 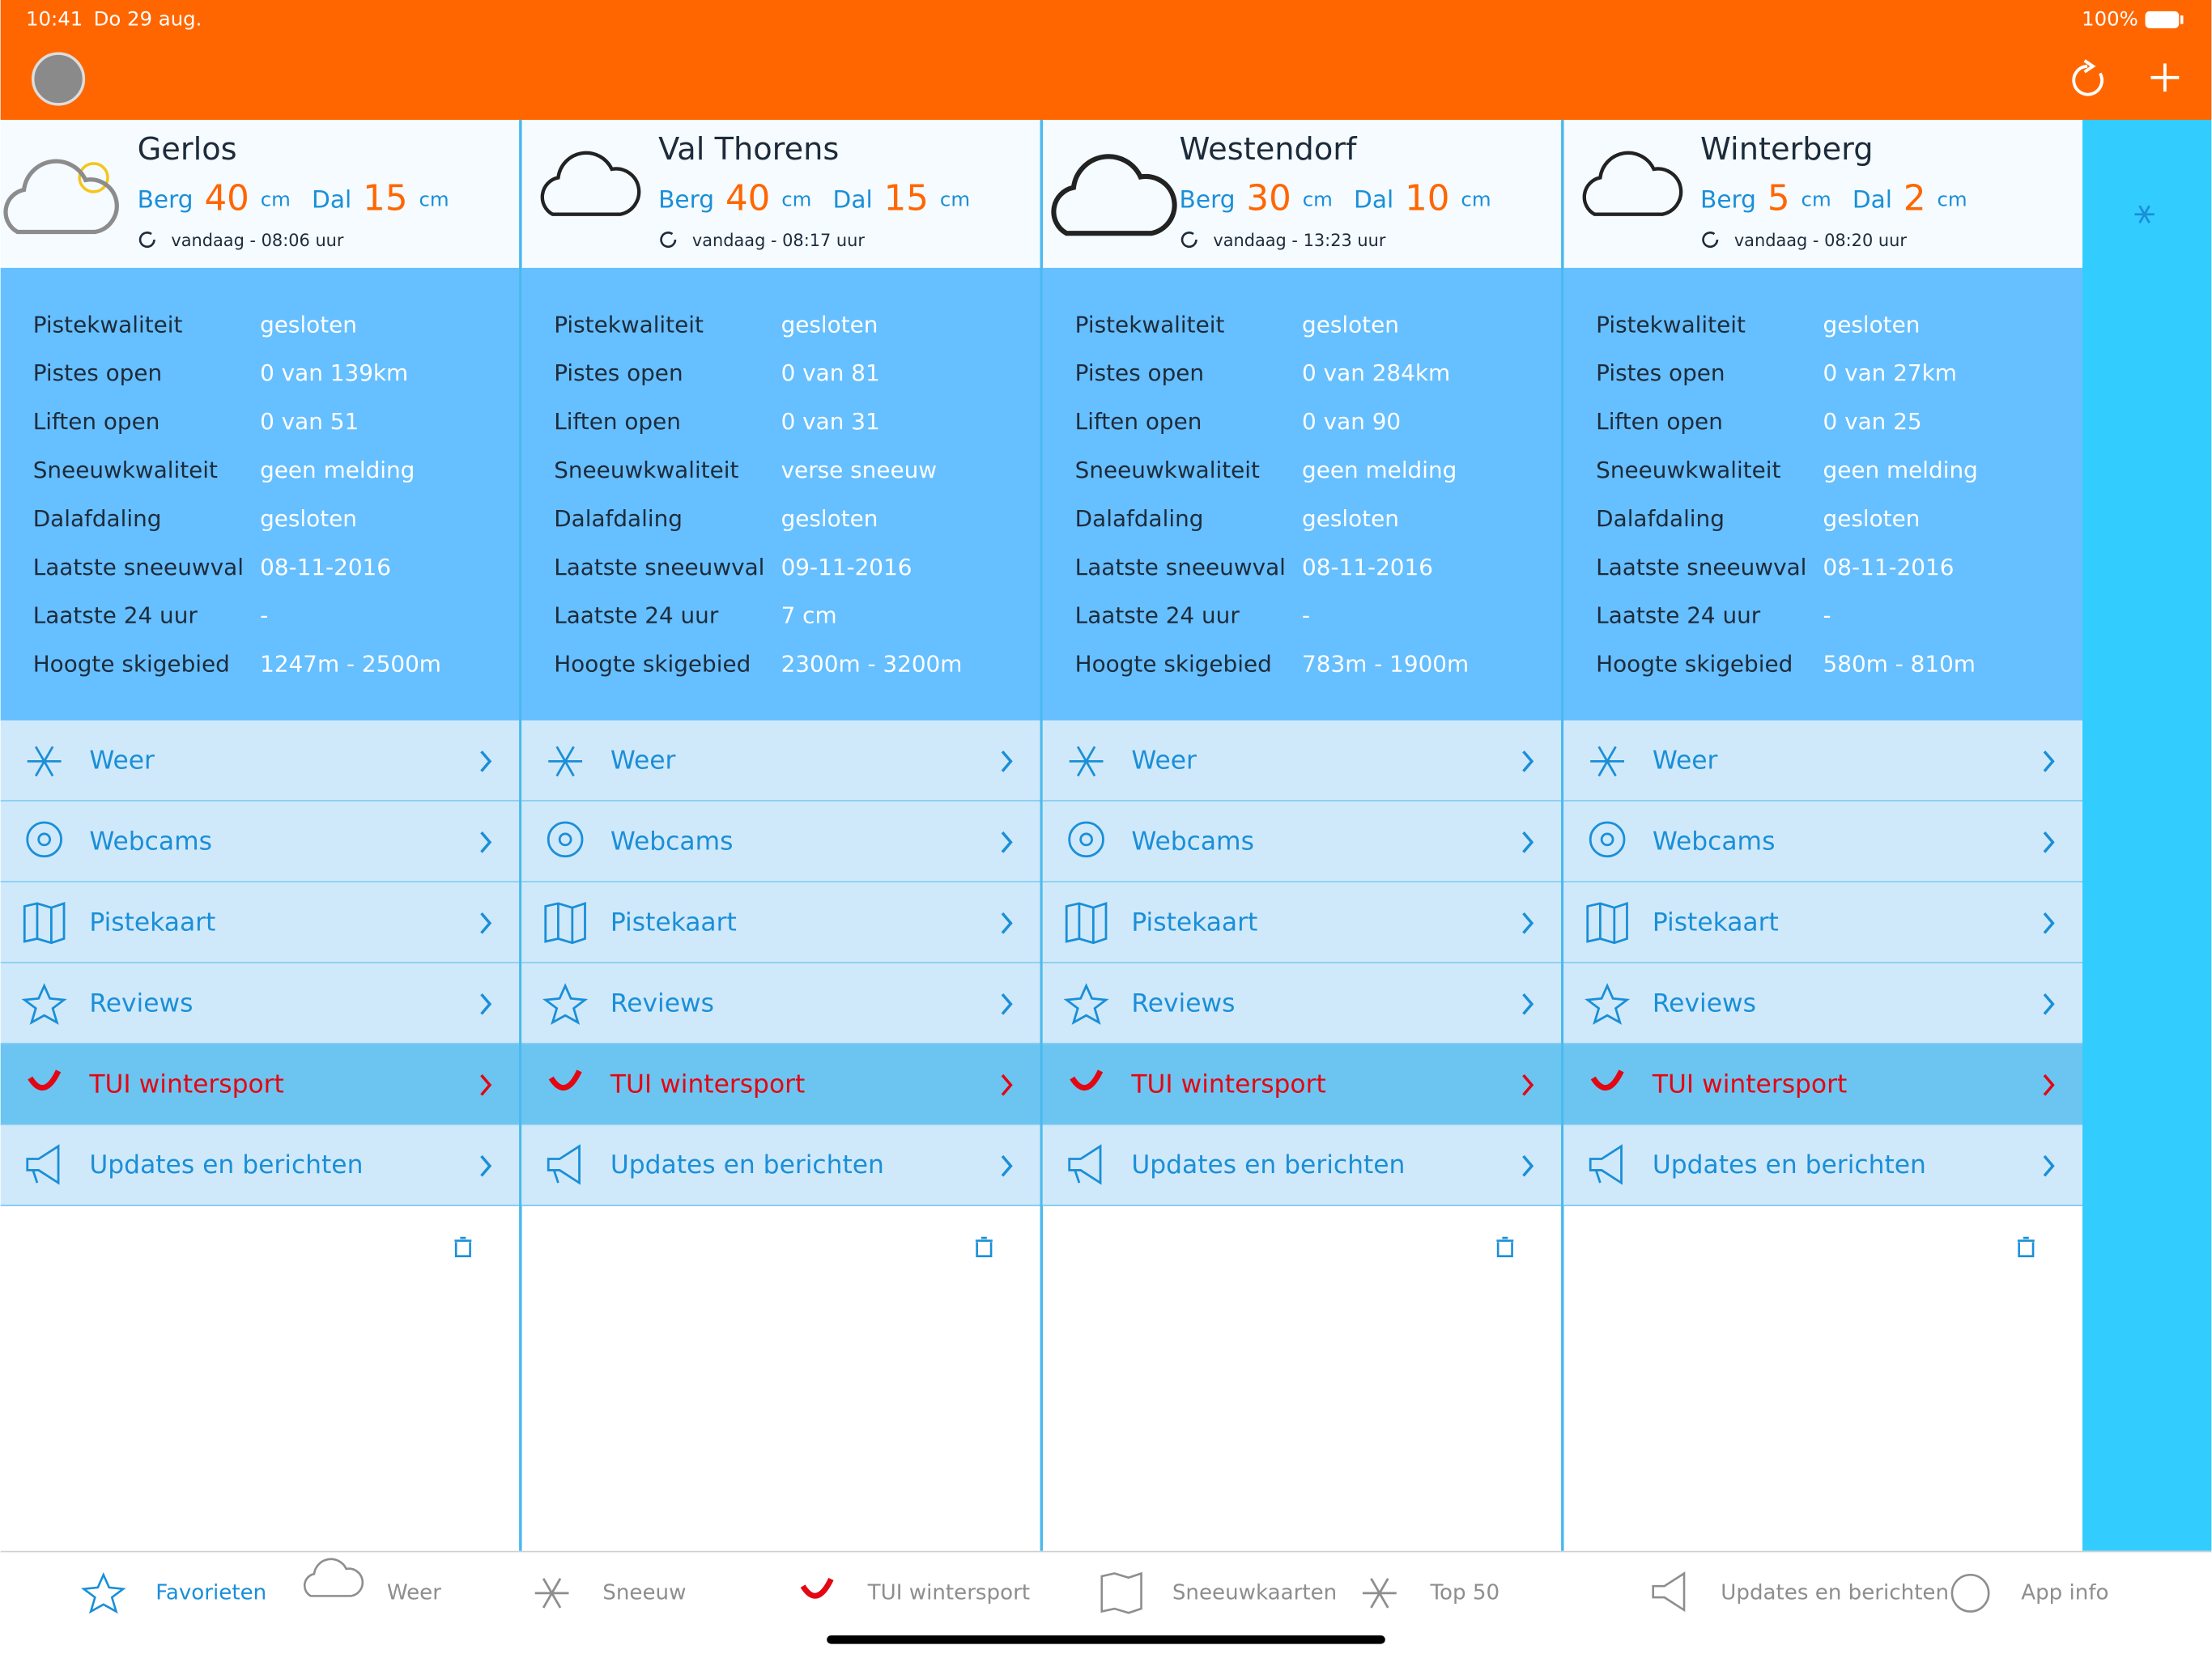 What do you see at coordinates (1106, 1639) in the screenshot?
I see `home-indicator` at bounding box center [1106, 1639].